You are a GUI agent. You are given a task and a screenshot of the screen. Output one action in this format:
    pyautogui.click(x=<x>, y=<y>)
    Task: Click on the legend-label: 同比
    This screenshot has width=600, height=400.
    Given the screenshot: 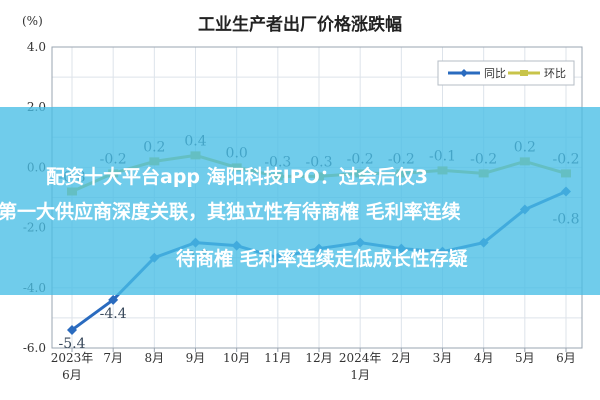 What is the action you would take?
    pyautogui.click(x=495, y=73)
    